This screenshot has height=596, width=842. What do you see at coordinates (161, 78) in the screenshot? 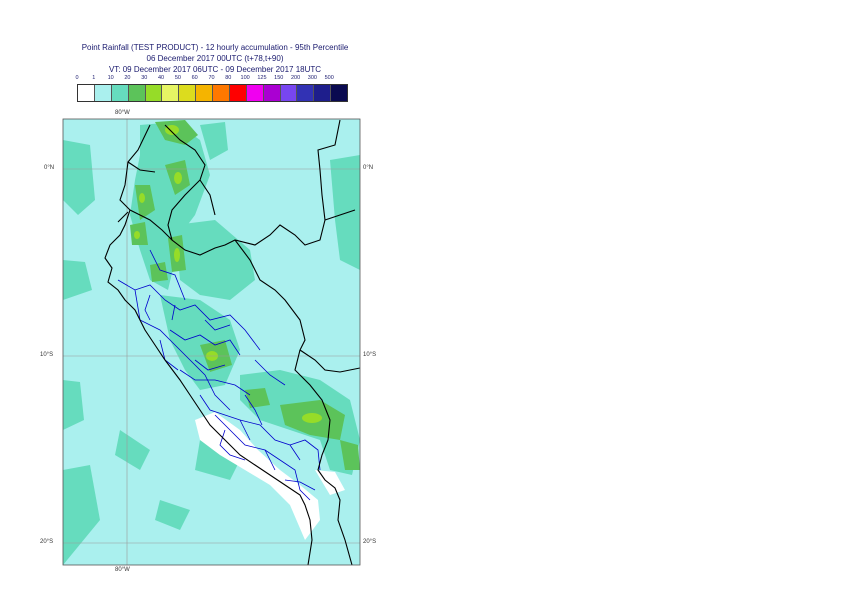
I see `legend-threshold-label: 40` at bounding box center [161, 78].